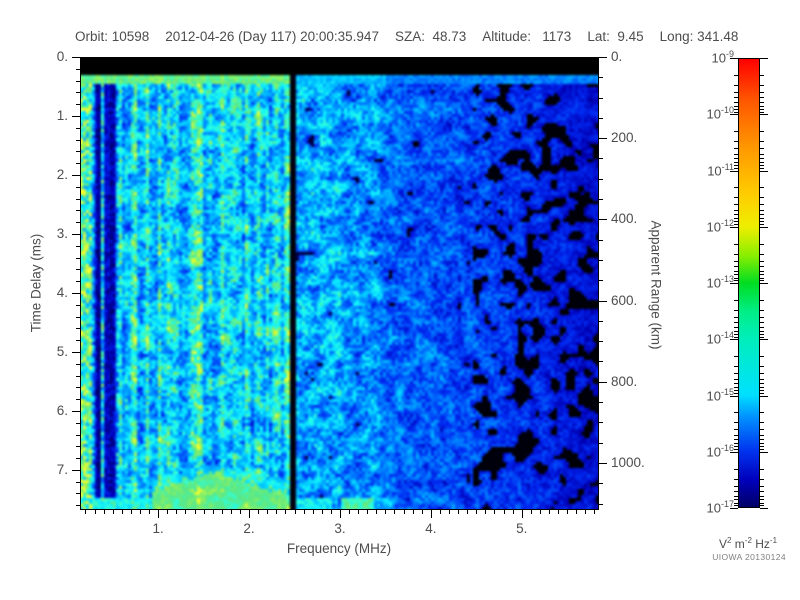  What do you see at coordinates (62, 174) in the screenshot?
I see `left-tick-label: 2.` at bounding box center [62, 174].